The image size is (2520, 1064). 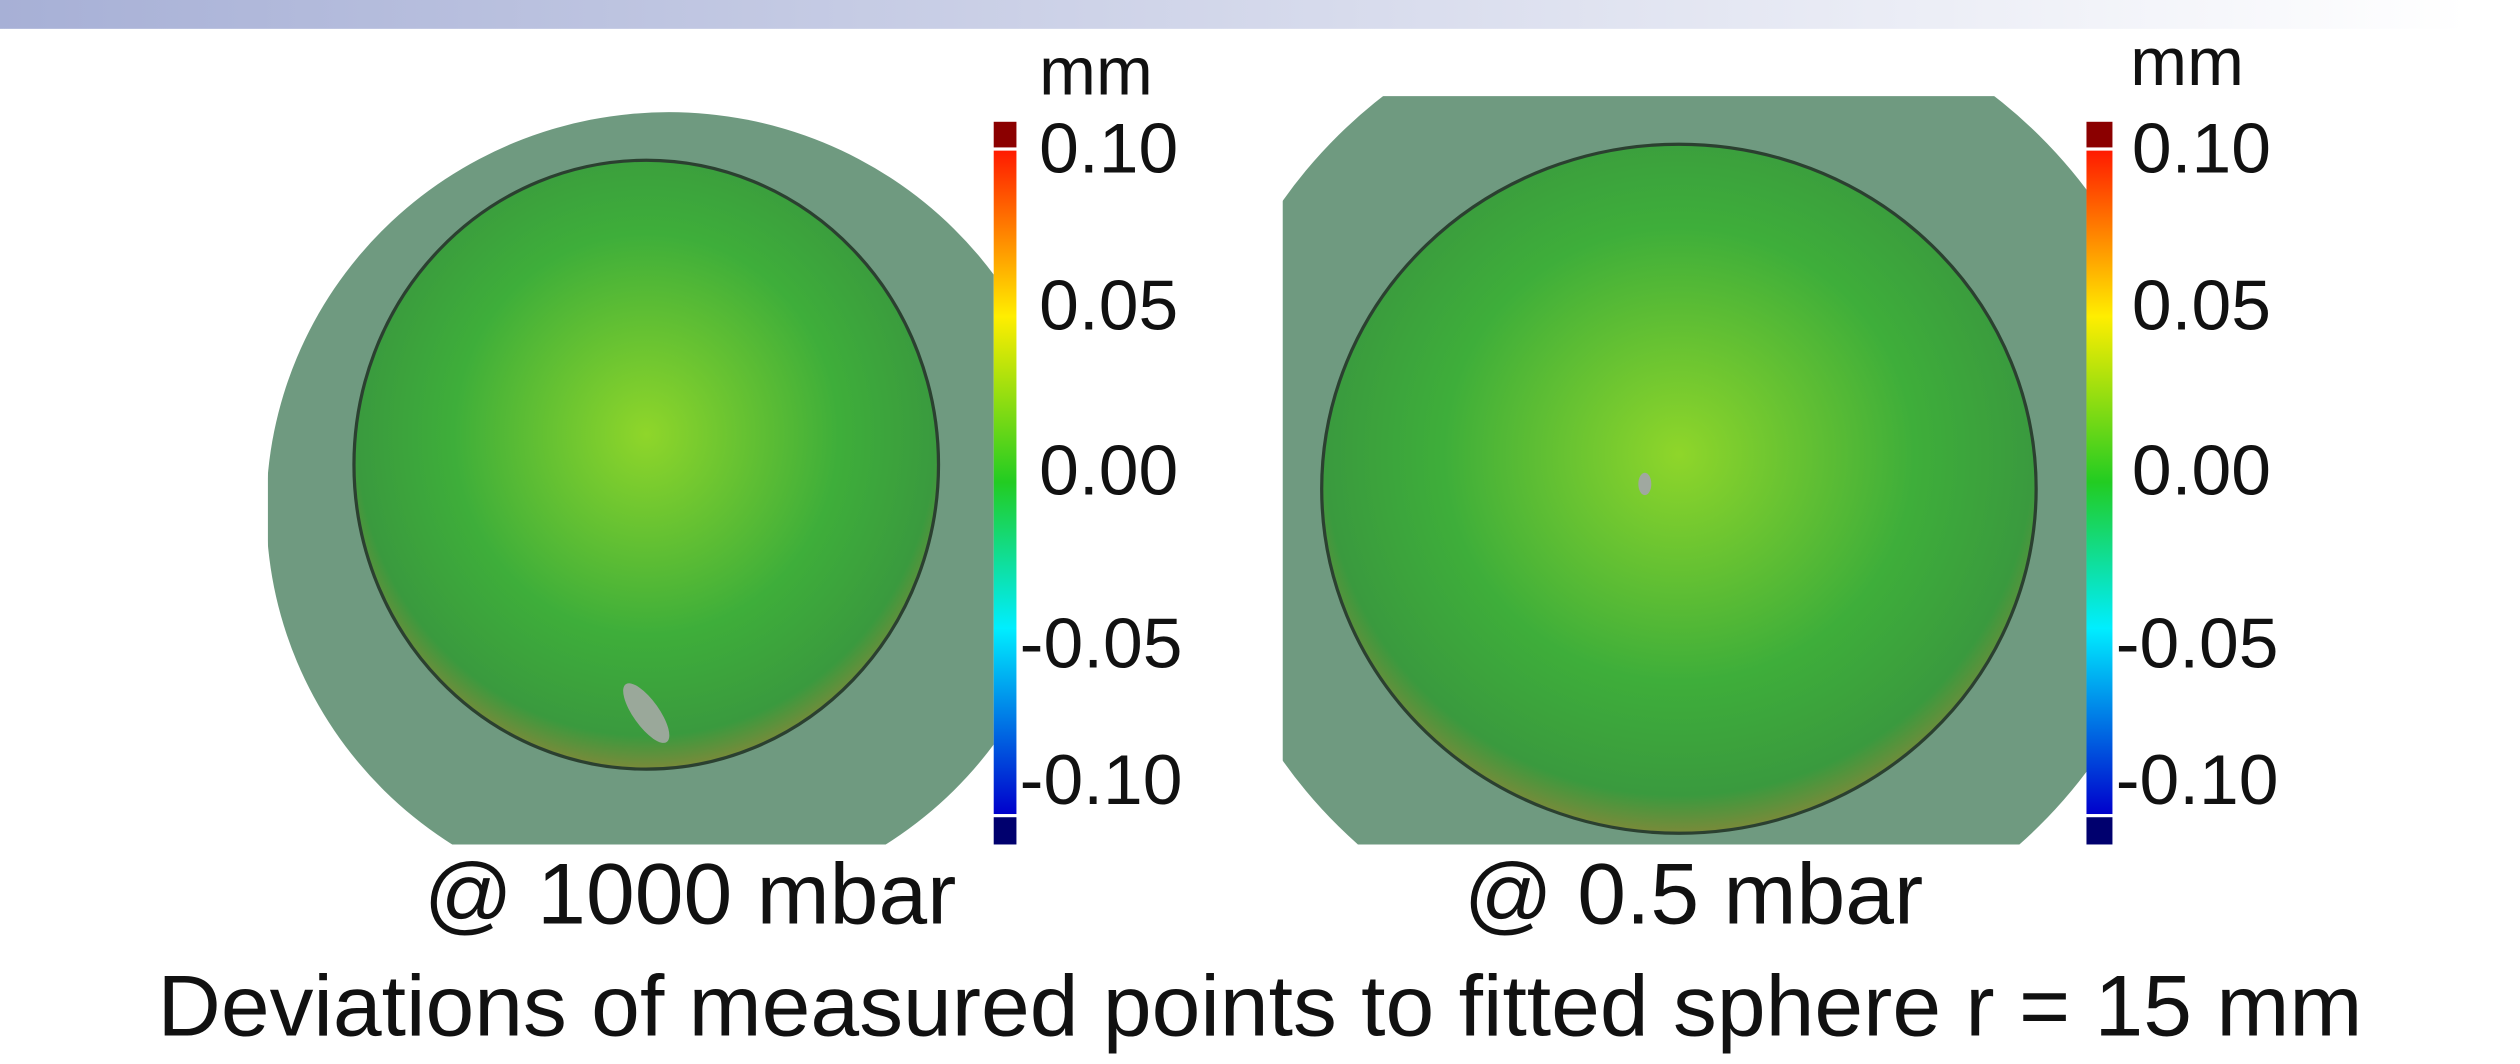 What do you see at coordinates (690, 894) in the screenshot?
I see `panel-label: @ 1000 mbar` at bounding box center [690, 894].